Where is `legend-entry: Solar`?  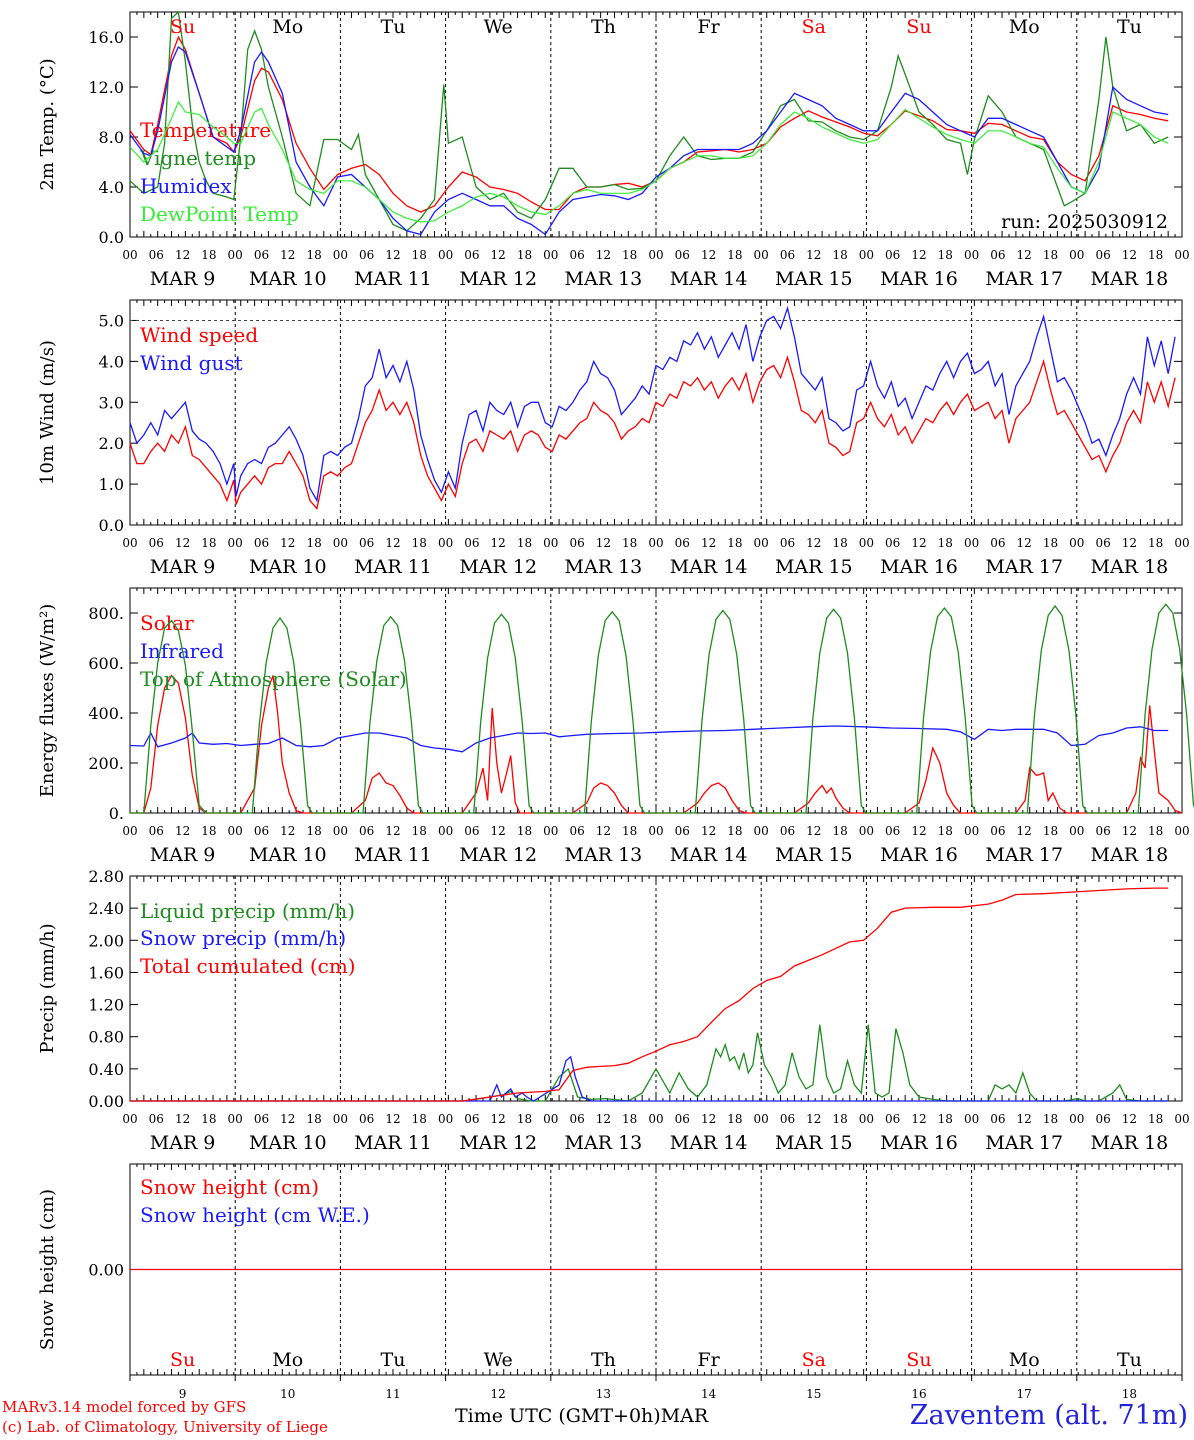 legend-entry: Solar is located at coordinates (167, 623).